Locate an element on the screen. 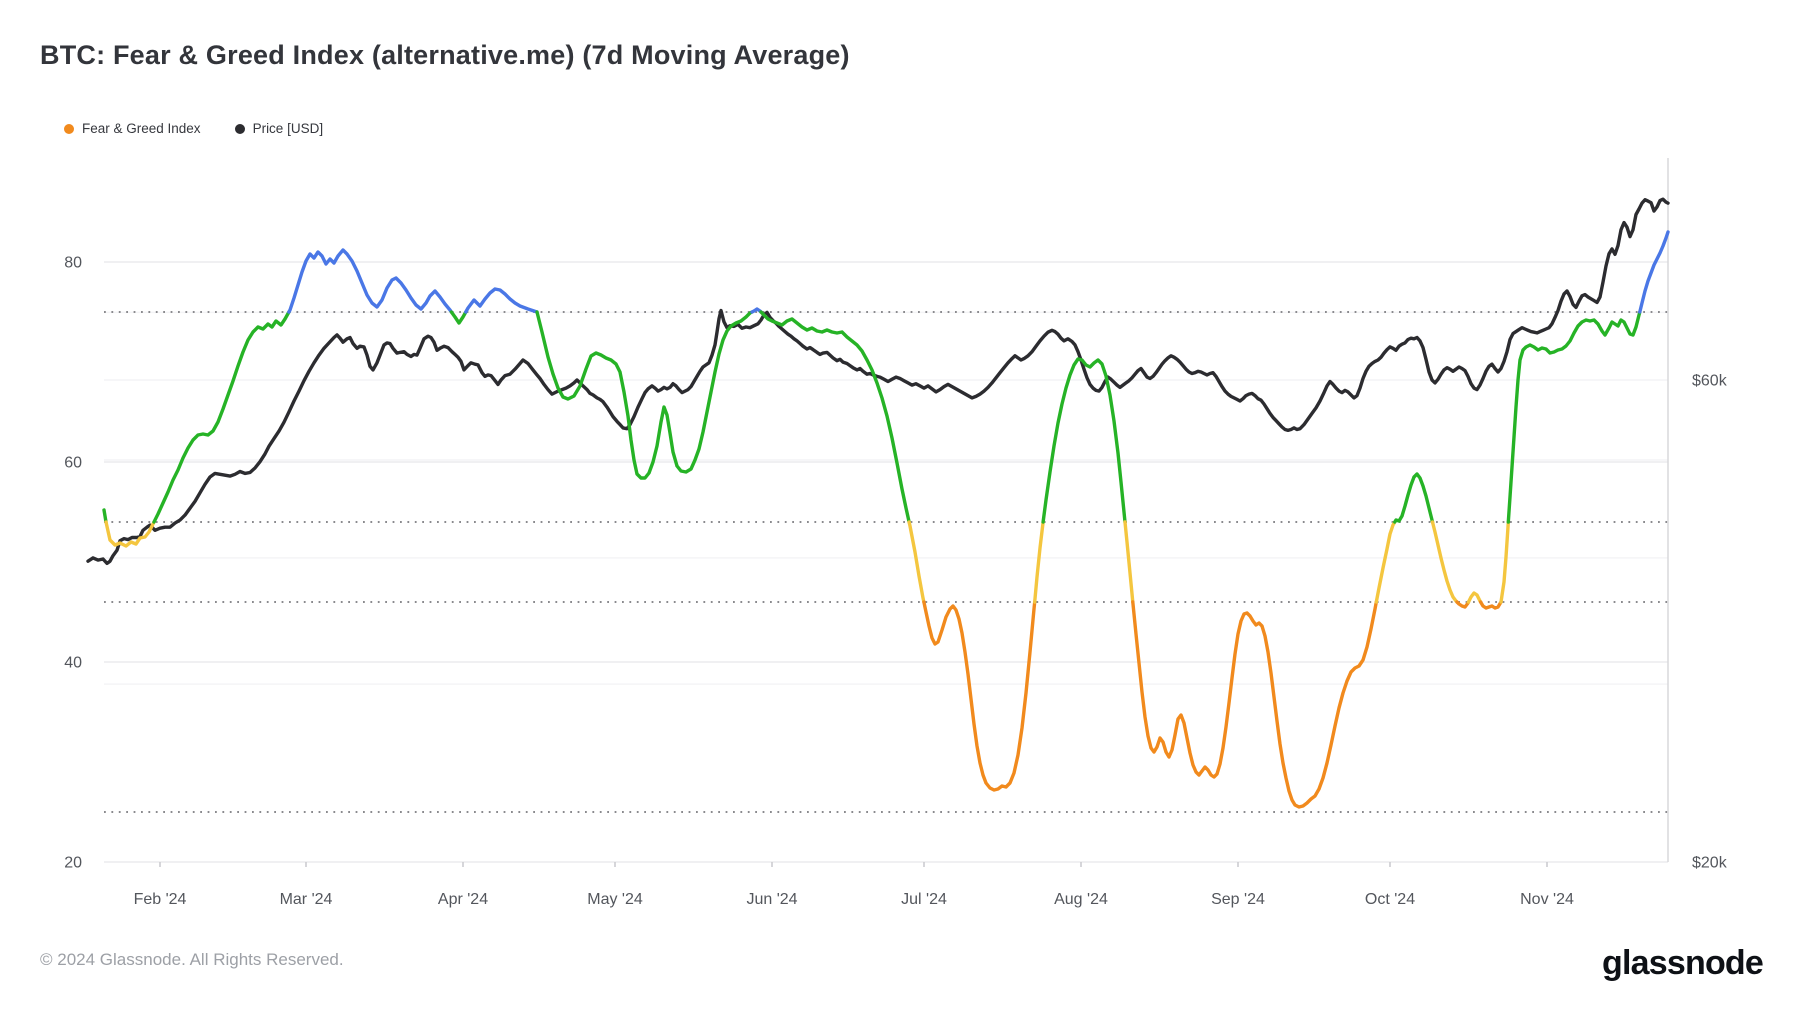  y-left-tick-label: 40 is located at coordinates (73, 663).